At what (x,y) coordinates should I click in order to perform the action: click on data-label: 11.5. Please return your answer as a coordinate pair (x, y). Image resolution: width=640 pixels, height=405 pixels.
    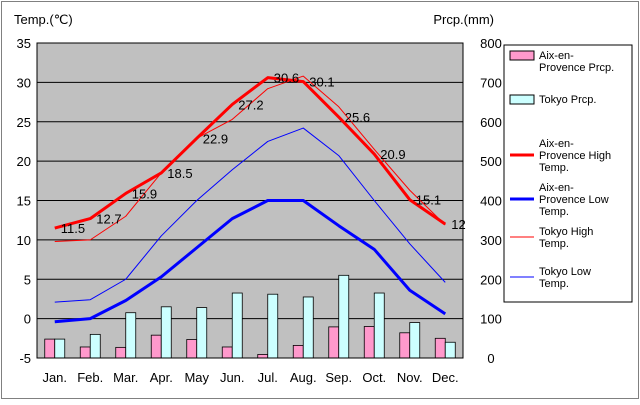
    Looking at the image, I should click on (73, 228).